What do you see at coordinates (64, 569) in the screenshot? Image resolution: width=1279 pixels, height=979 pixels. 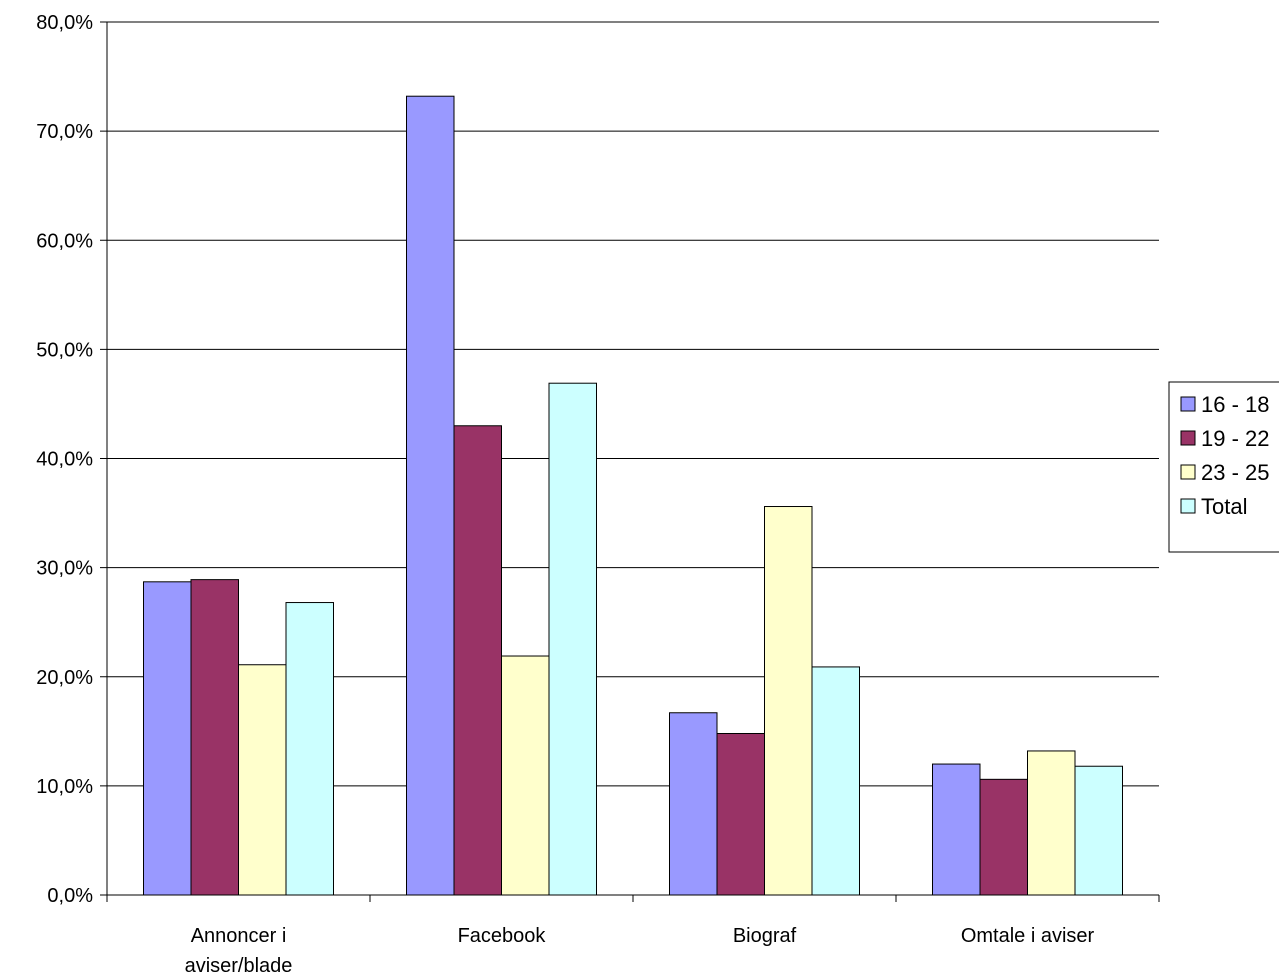 I see `y-tick-label: 30,0%` at bounding box center [64, 569].